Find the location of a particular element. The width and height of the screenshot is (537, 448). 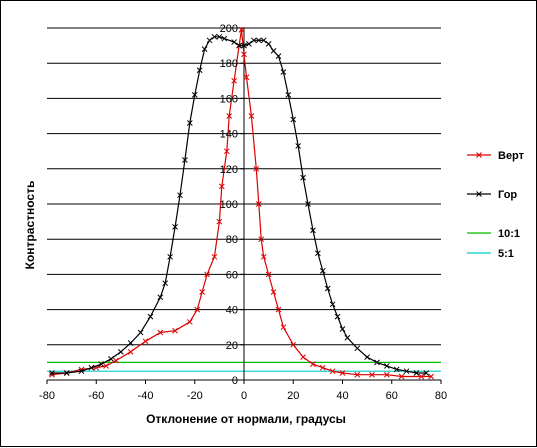

x-tick-label: -60 is located at coordinates (96, 396).